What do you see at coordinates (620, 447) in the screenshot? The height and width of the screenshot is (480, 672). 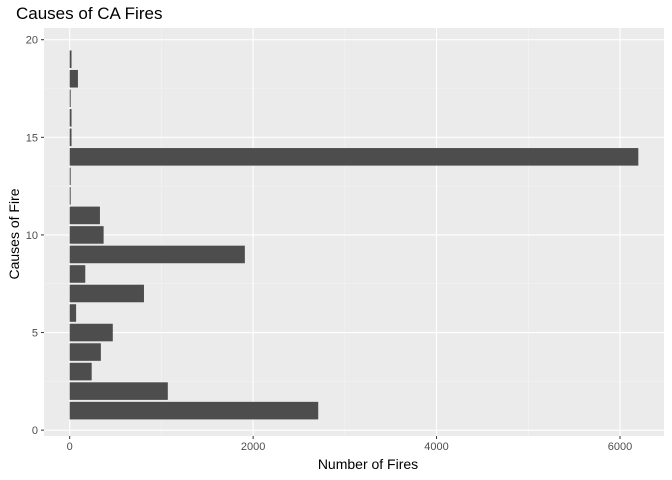 I see `x-tick-label: 6000` at bounding box center [620, 447].